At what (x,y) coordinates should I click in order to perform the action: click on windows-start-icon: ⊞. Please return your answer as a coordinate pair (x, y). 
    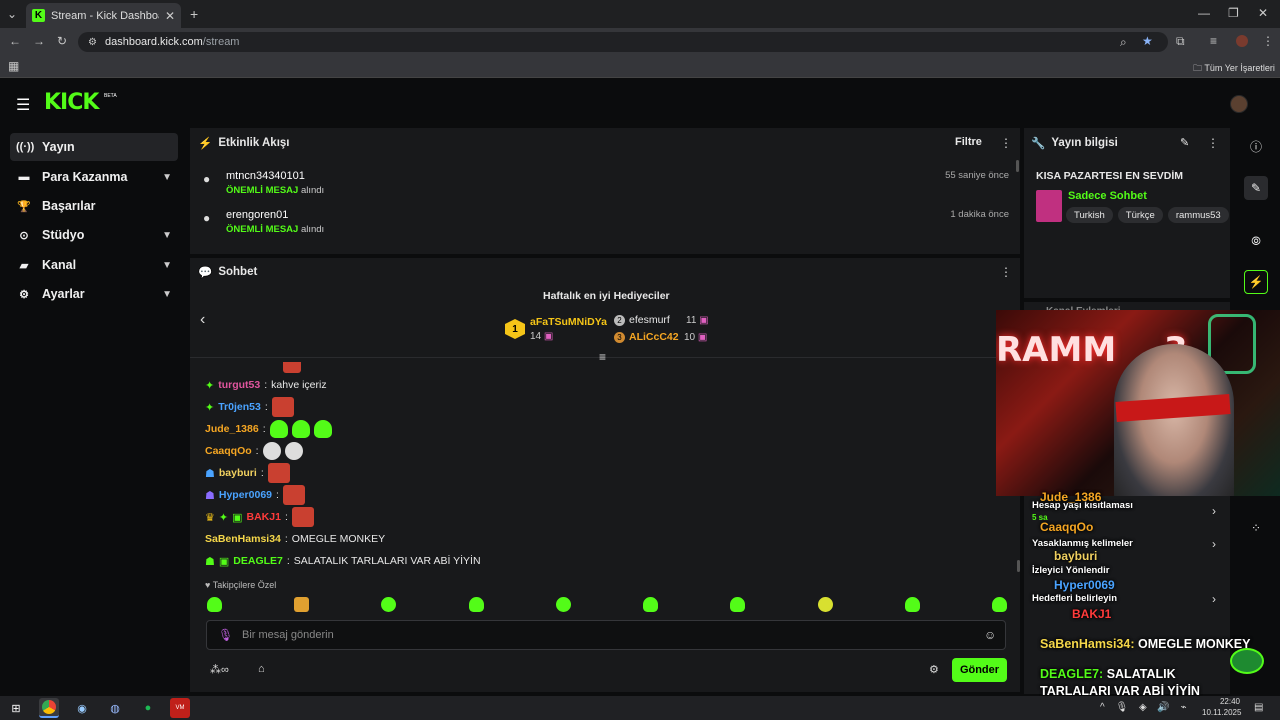
    Looking at the image, I should click on (16, 708).